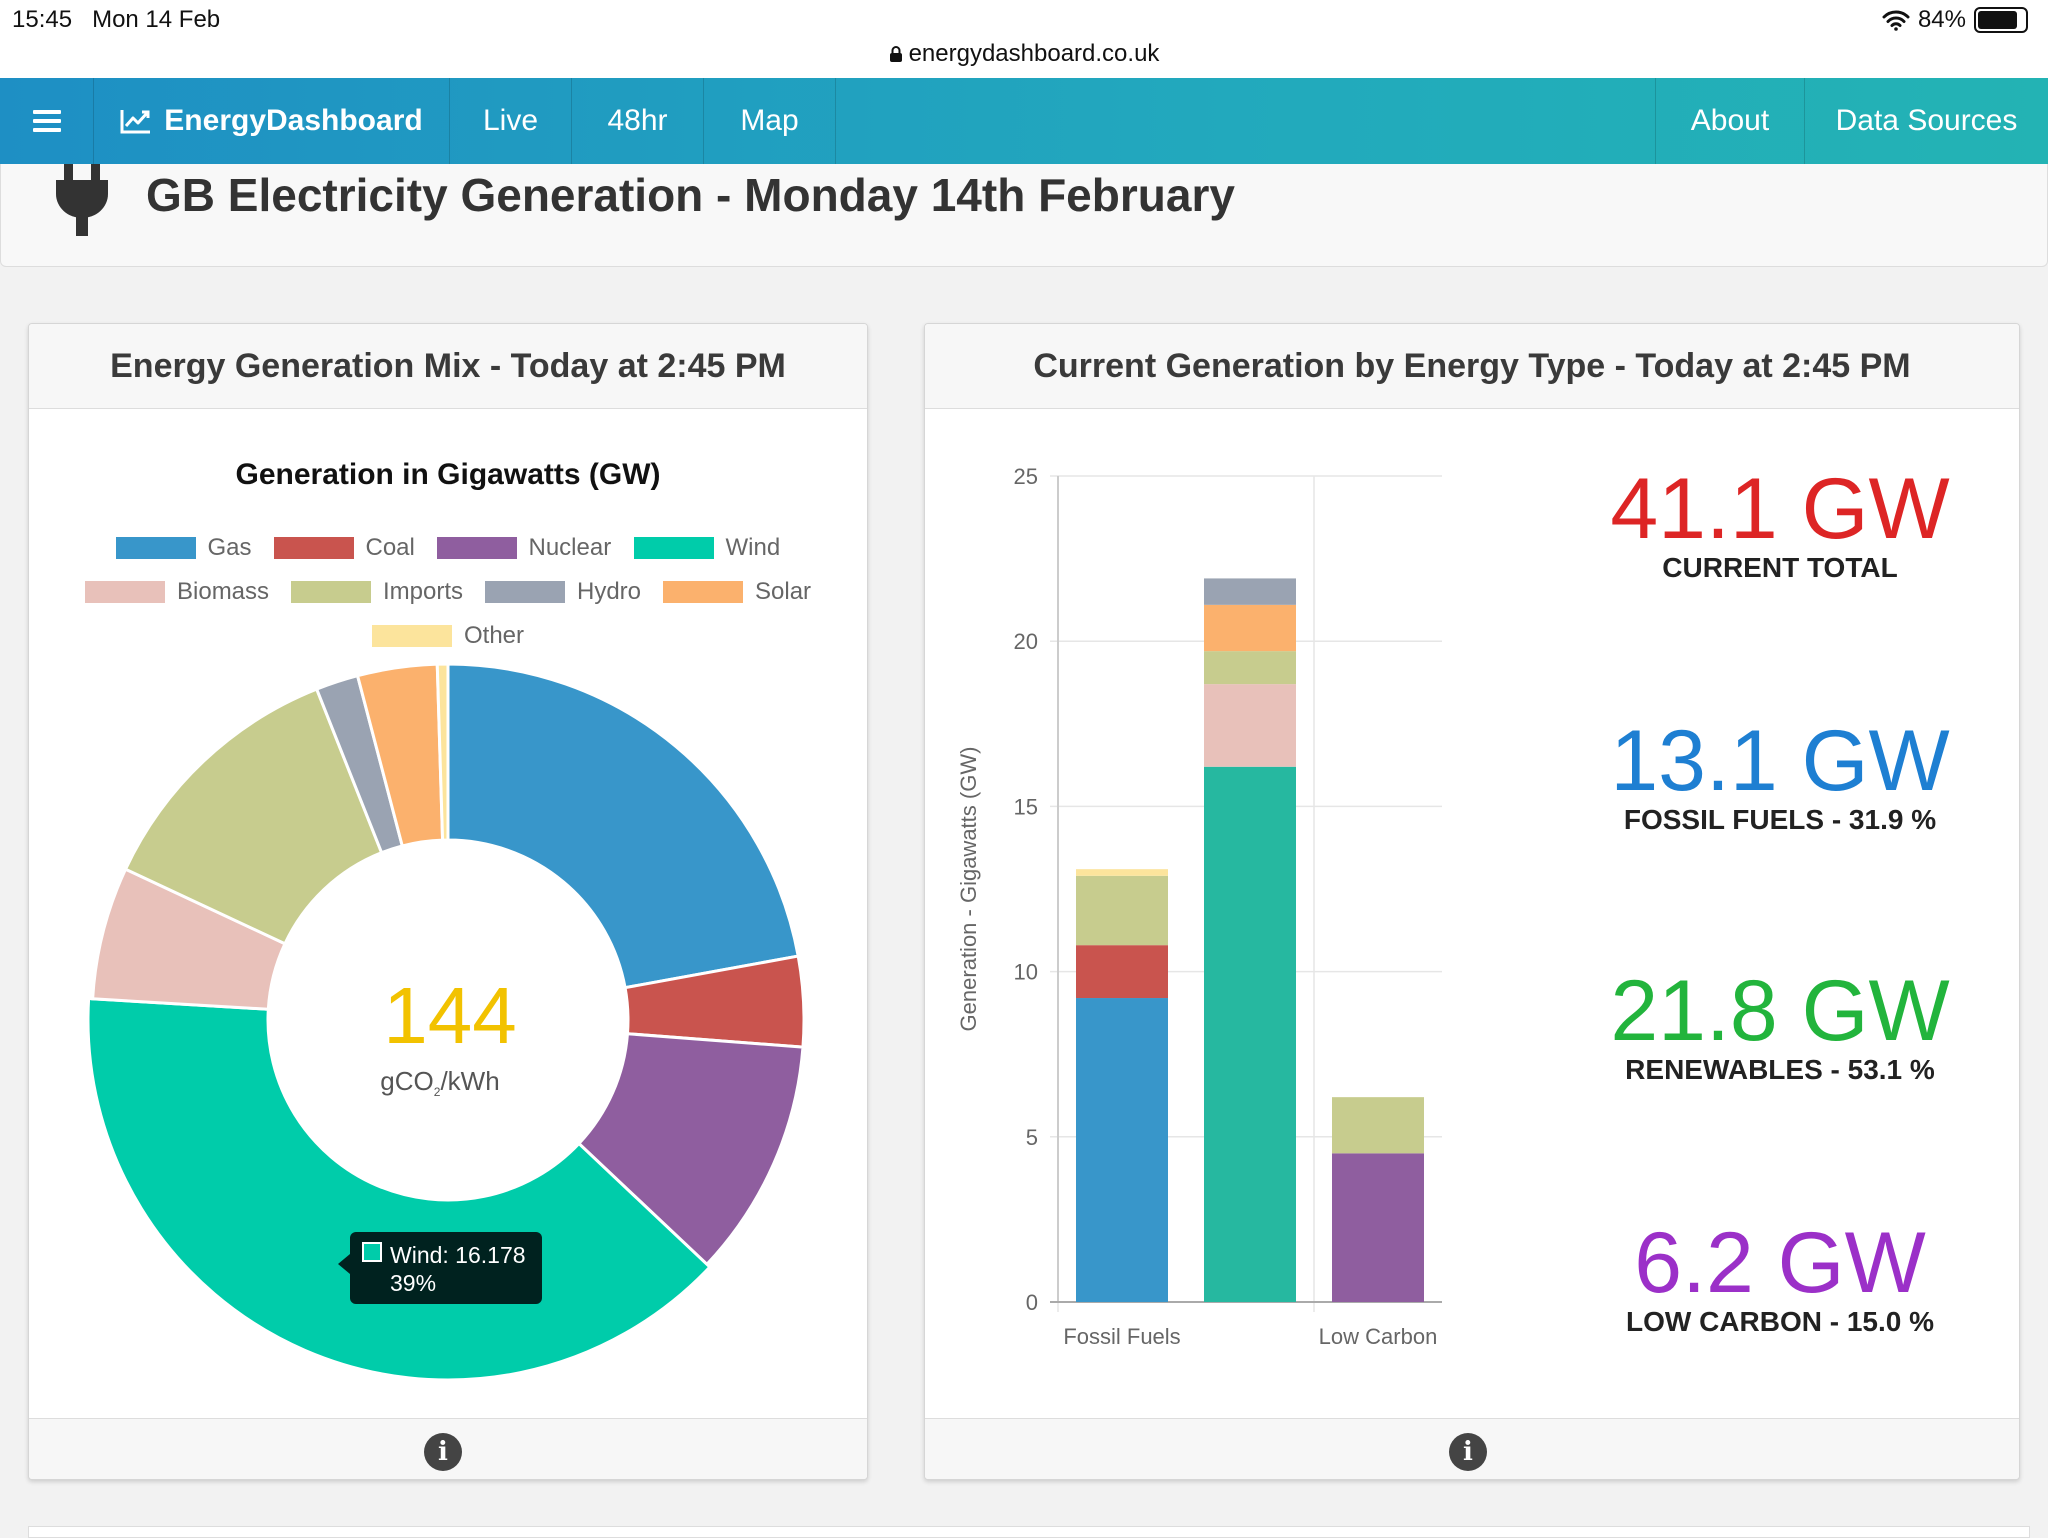 The height and width of the screenshot is (1538, 2048). Describe the element at coordinates (293, 120) in the screenshot. I see `brand-label: EnergyDashboard` at that location.